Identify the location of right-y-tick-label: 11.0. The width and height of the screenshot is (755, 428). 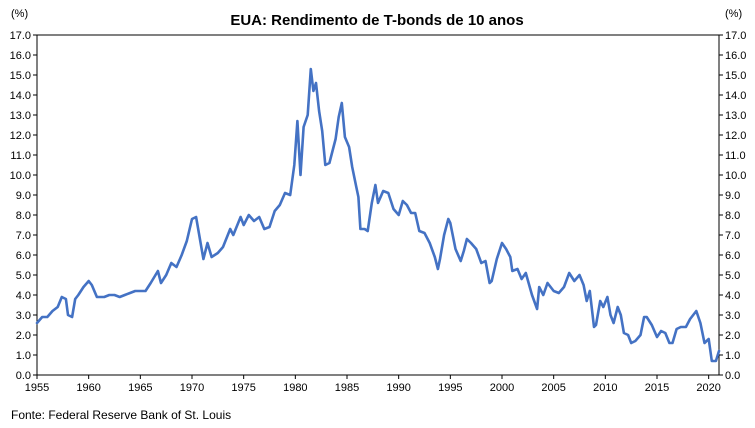
(735, 156).